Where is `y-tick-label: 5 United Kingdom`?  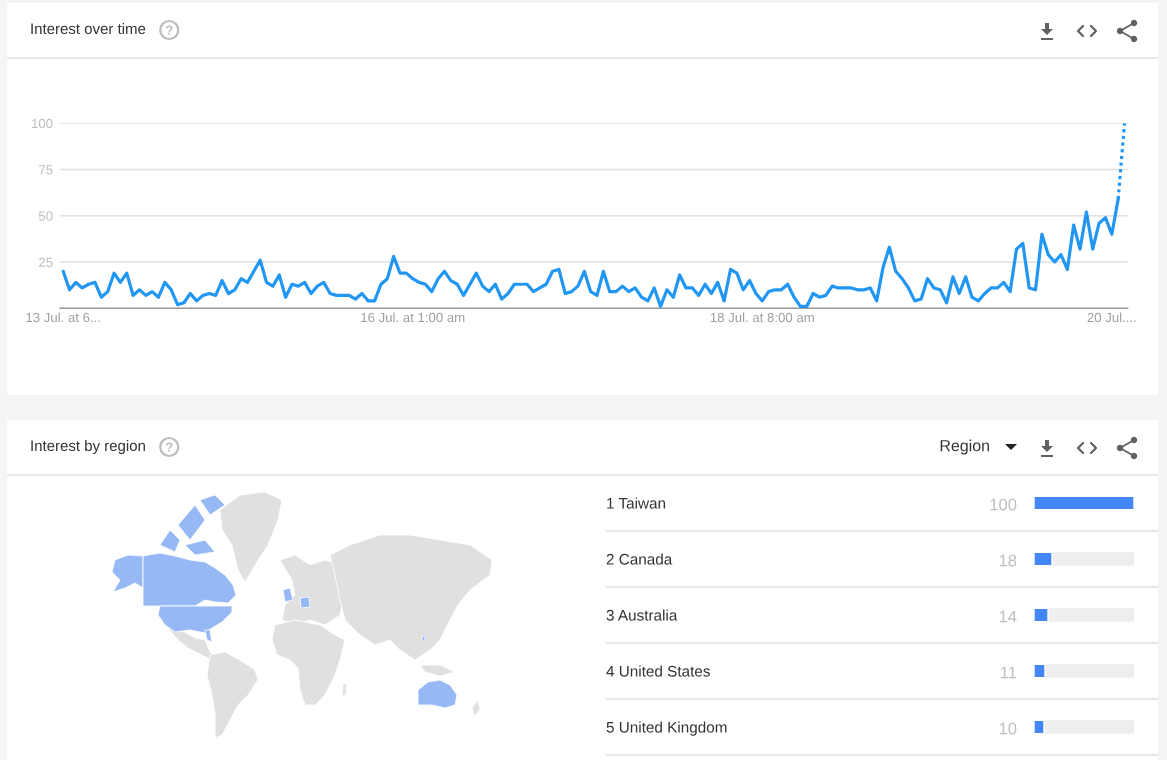
y-tick-label: 5 United Kingdom is located at coordinates (666, 728).